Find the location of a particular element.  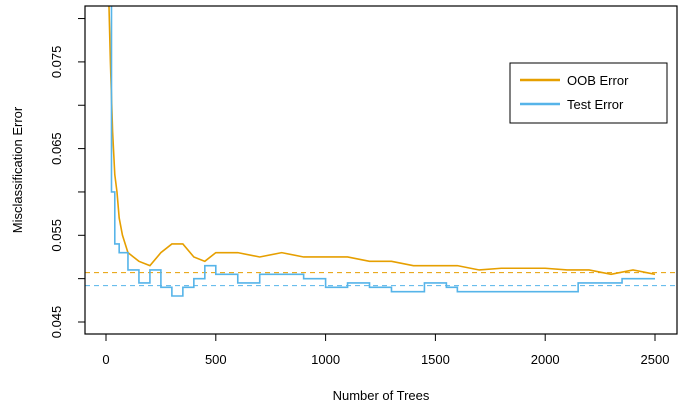

x-tick-label: 500 is located at coordinates (216, 359).